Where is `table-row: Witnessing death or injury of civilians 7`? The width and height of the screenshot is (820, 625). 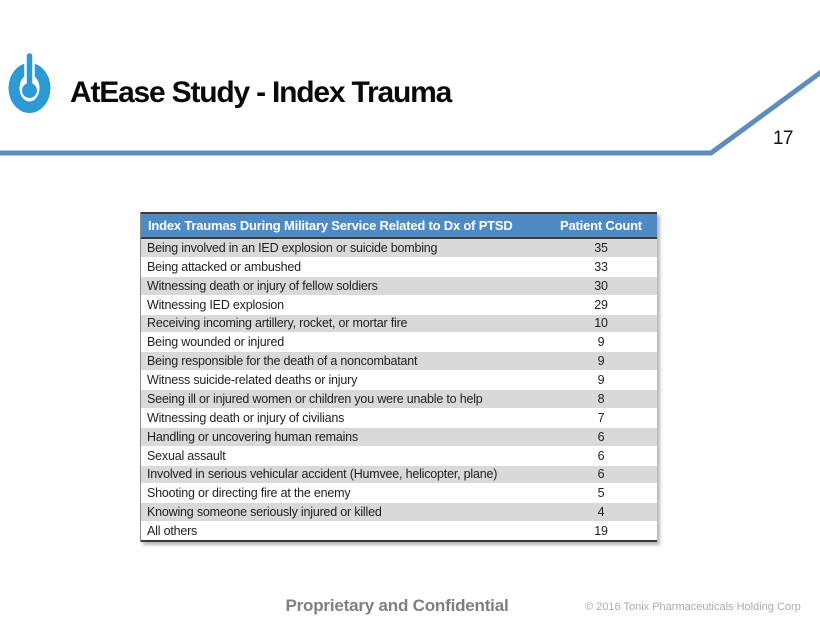 table-row: Witnessing death or injury of civilians 7 is located at coordinates (399, 418).